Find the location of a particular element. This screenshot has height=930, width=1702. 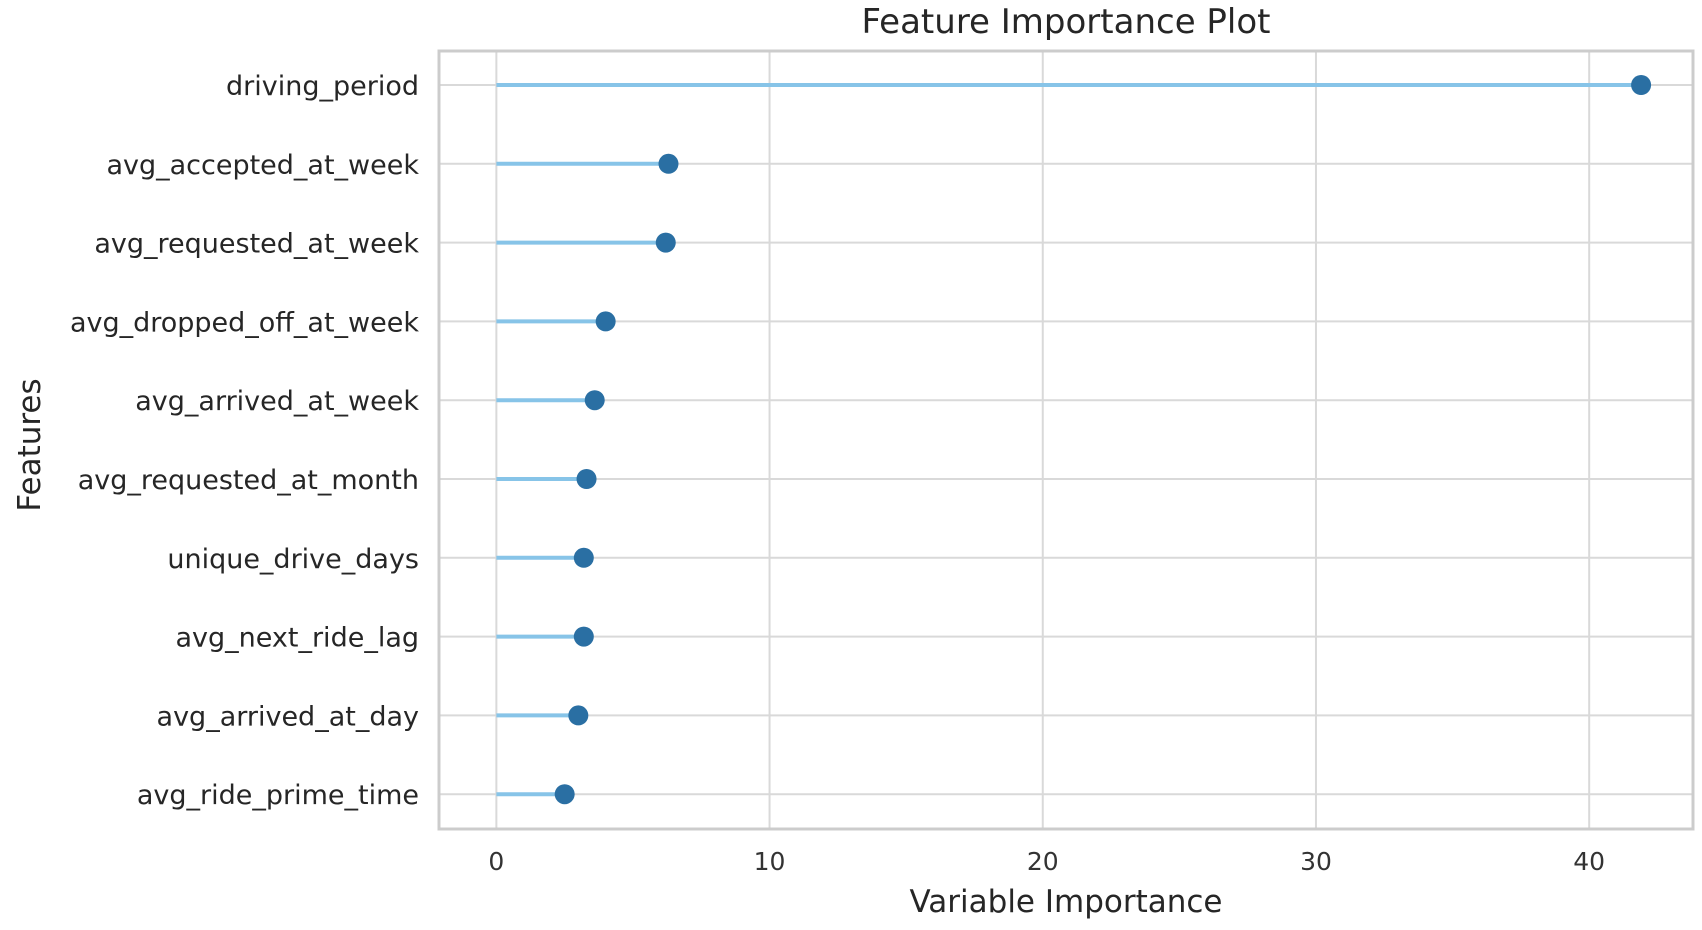

x-tick-label: 30 is located at coordinates (1316, 861).